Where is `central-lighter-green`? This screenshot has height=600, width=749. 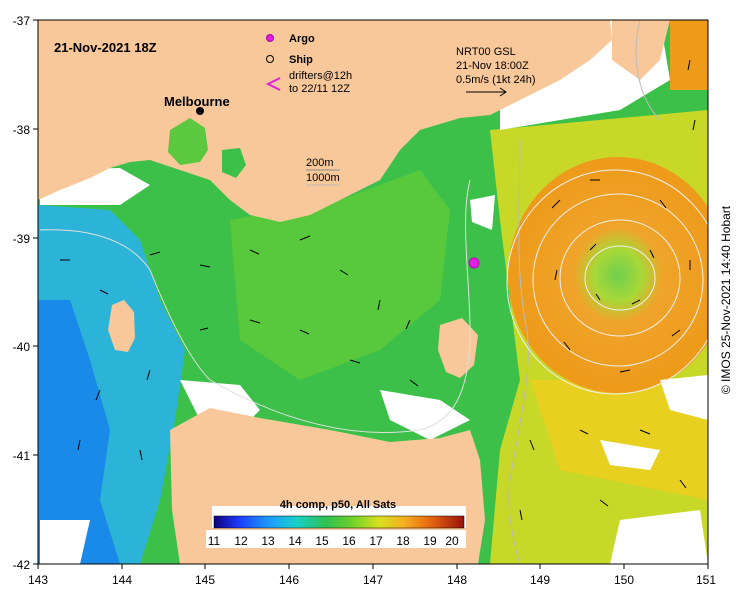
central-lighter-green is located at coordinates (340, 275).